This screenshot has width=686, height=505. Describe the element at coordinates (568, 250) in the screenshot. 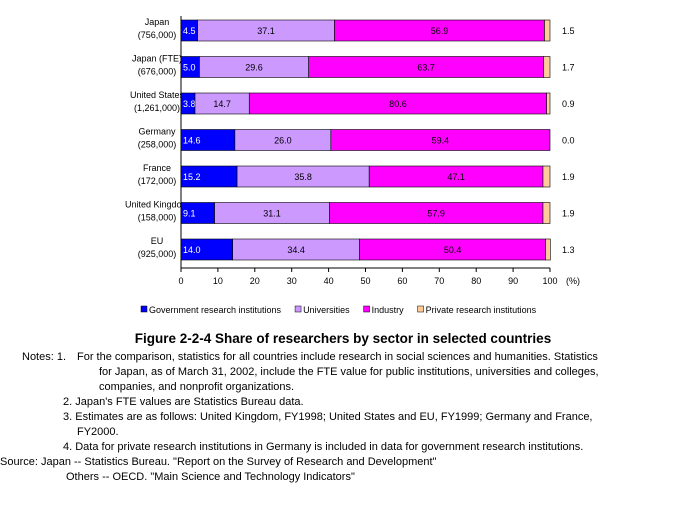

I see `bar-value-label: 1.3` at that location.